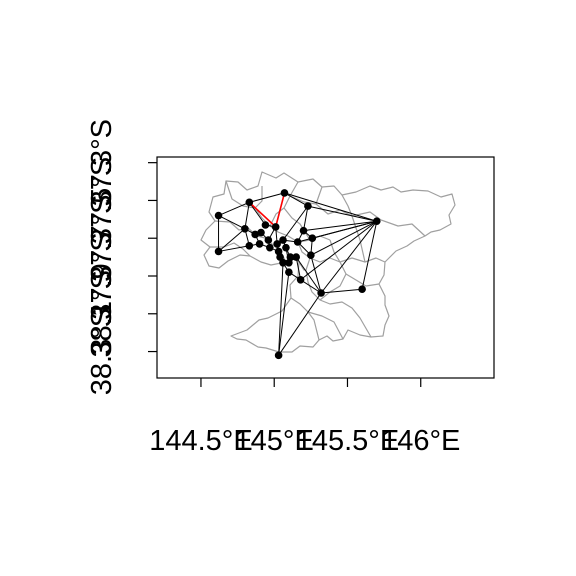 The width and height of the screenshot is (576, 576). Describe the element at coordinates (348, 441) in the screenshot. I see `x-tick-label: 145.5°E` at that location.